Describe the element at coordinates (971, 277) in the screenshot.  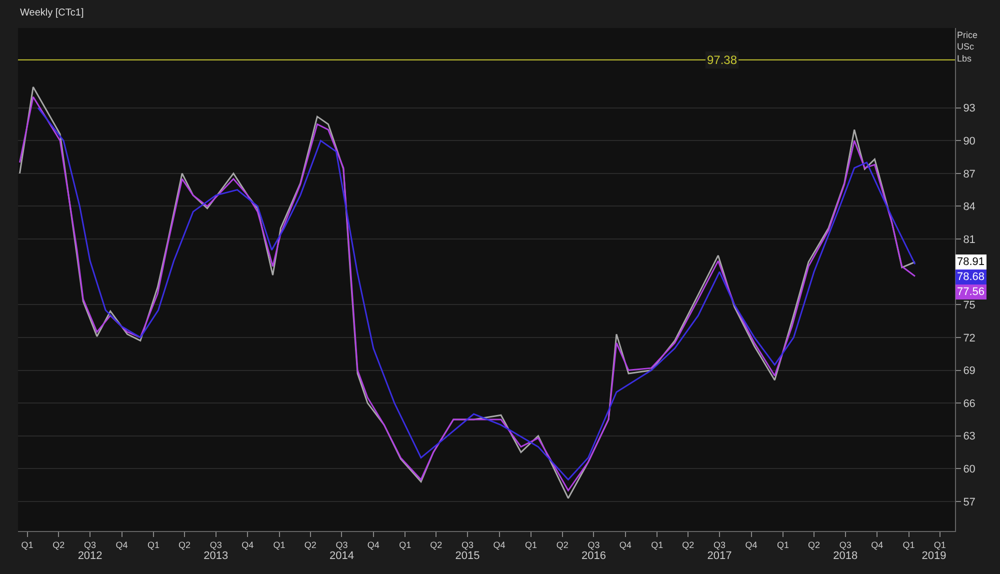
I see `text: 78.68` at that location.